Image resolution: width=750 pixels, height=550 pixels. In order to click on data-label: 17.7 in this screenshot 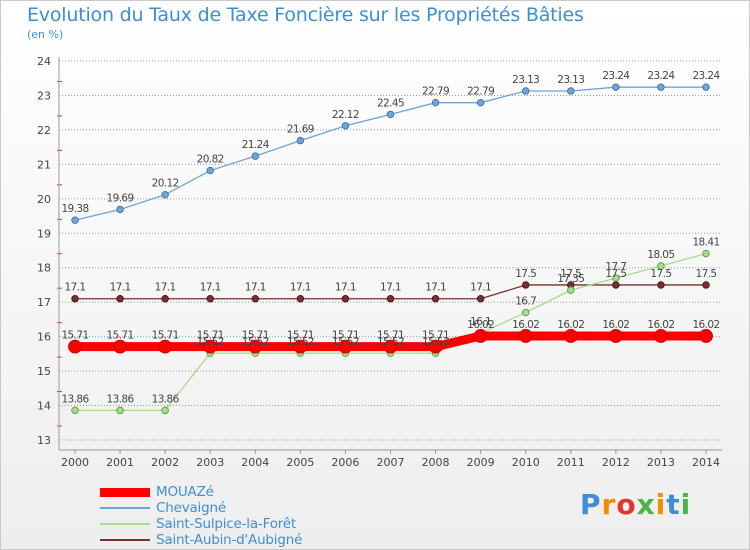, I will do `click(615, 267)`.